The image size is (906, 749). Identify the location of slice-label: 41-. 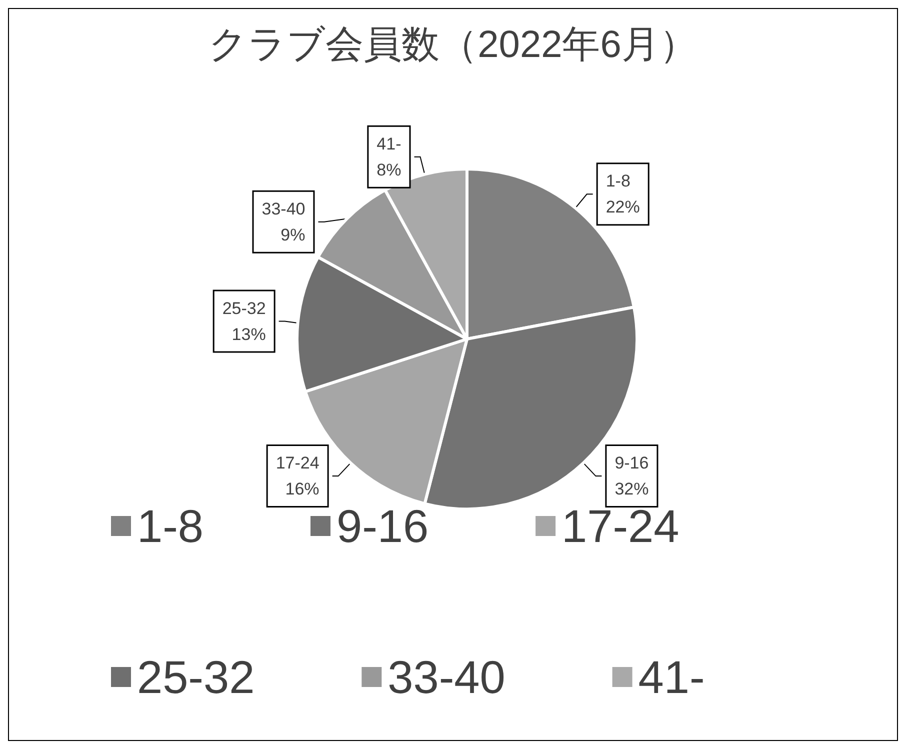
(389, 144).